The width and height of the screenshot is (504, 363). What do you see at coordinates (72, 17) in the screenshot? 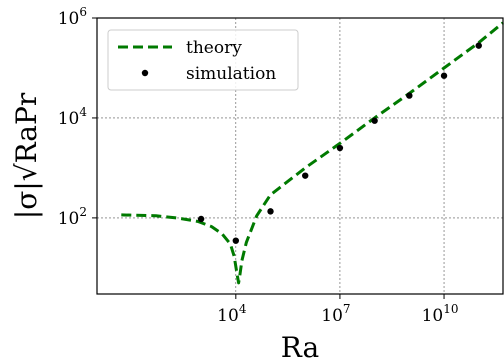
I see `y-tick-label: 10⁶` at bounding box center [72, 17].